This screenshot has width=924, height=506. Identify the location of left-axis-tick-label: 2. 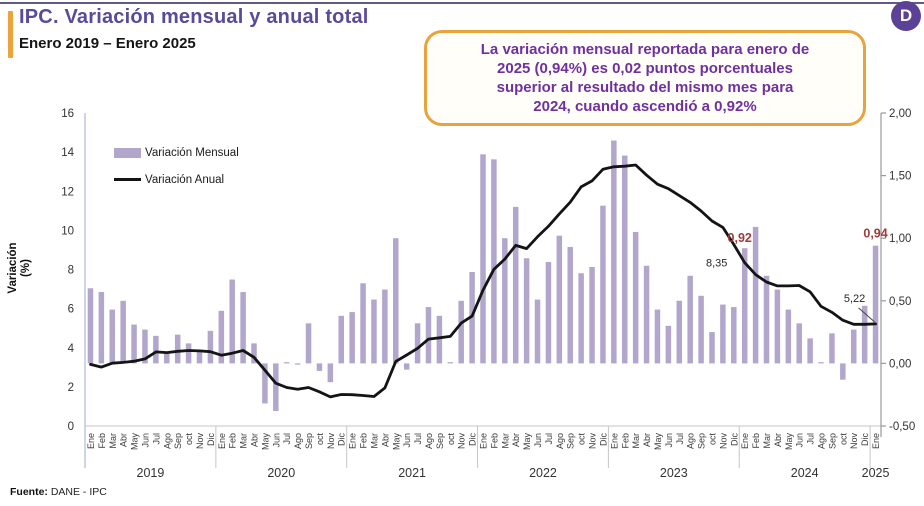
(71, 388).